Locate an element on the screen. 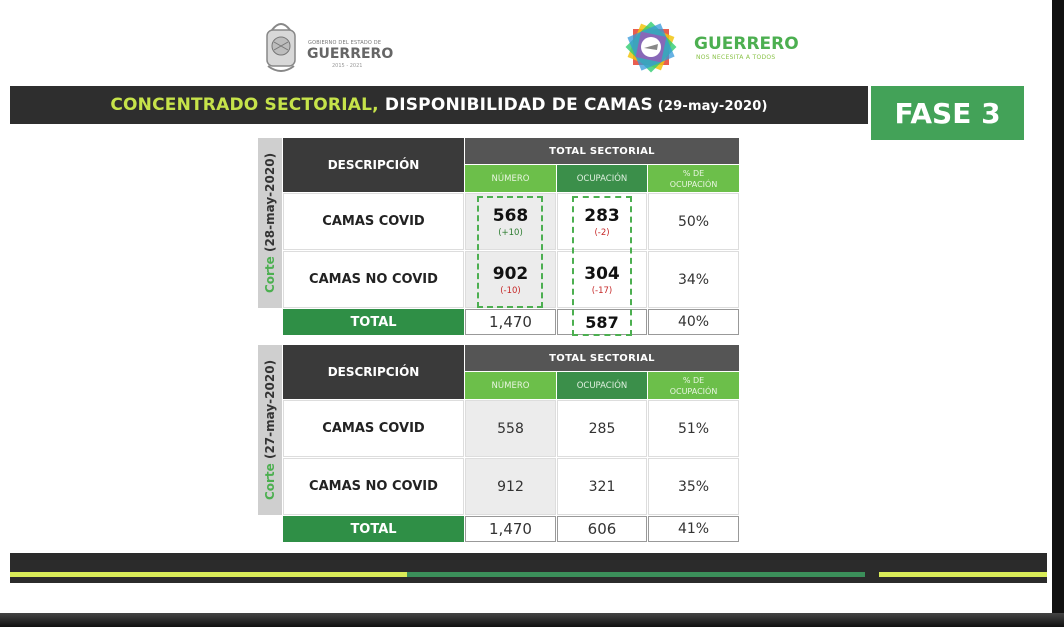 This screenshot has width=1064, height=627. state-seal-icon is located at coordinates (281, 47).